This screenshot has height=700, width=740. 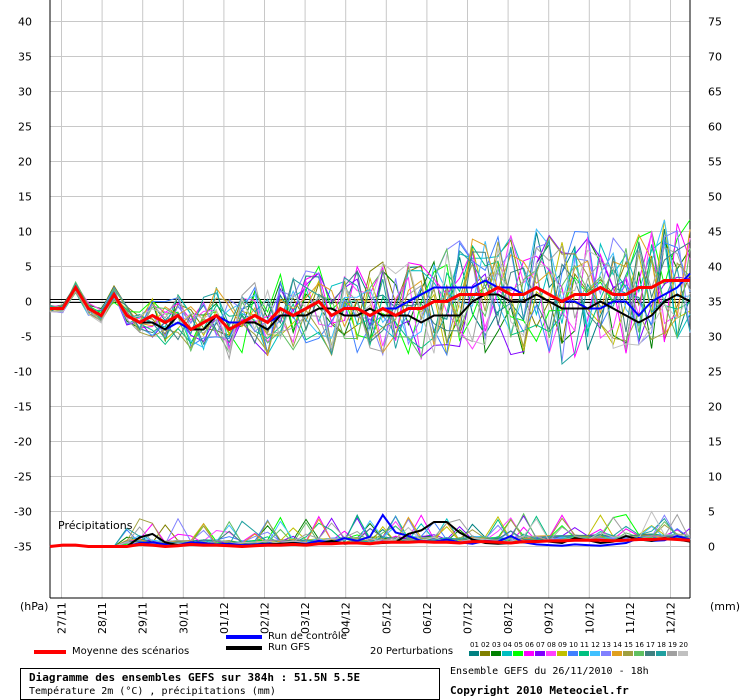 What do you see at coordinates (589, 618) in the screenshot?
I see `x-tick-label: 10/12` at bounding box center [589, 618].